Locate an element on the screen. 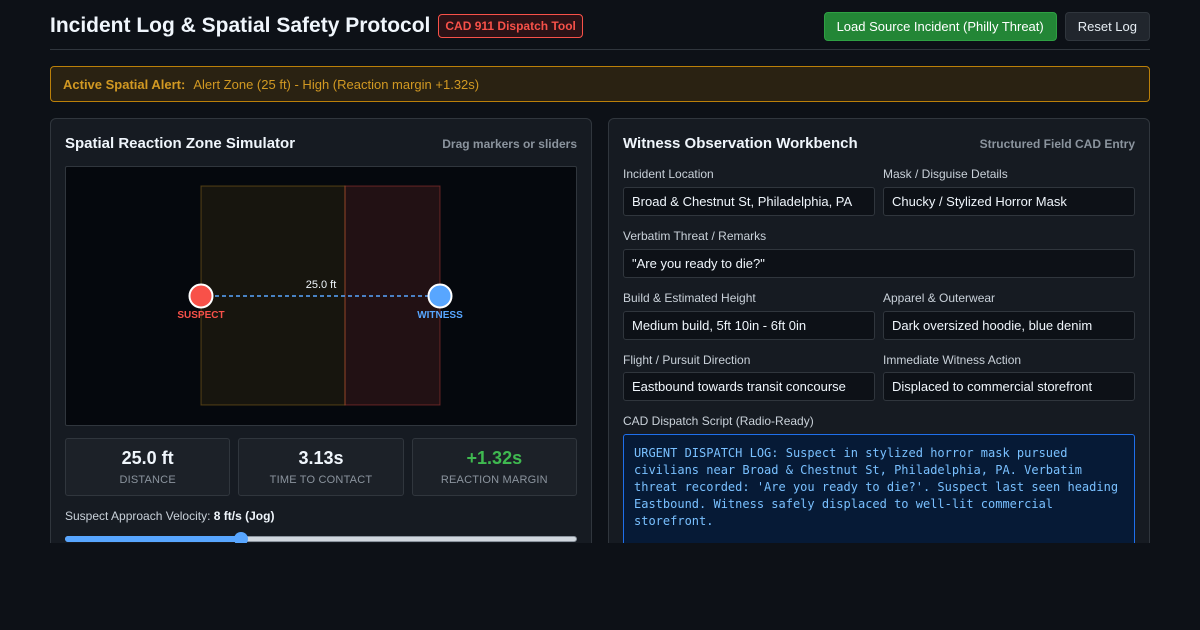  flight-label: Flight / Pursuit Direction is located at coordinates (687, 360).